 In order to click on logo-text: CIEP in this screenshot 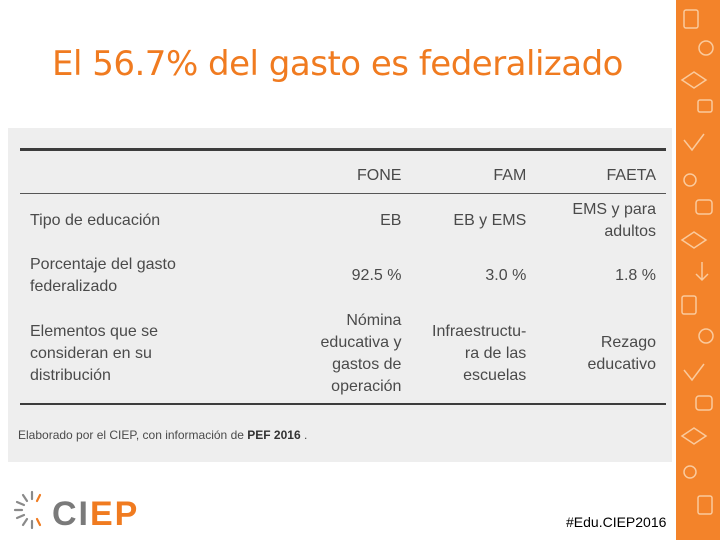, I will do `click(95, 513)`.